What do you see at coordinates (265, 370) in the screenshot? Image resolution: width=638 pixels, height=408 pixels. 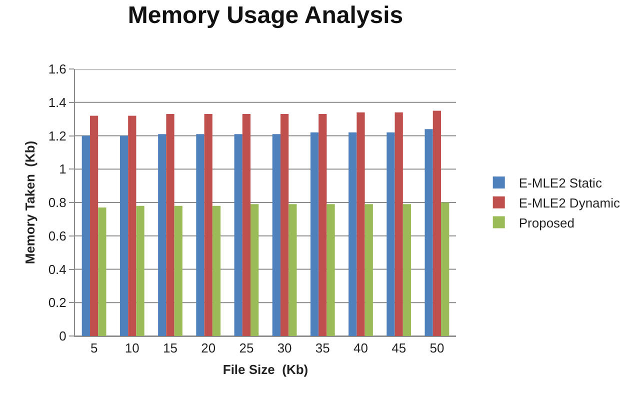 I see `x-axis-title: File Size (Kb)` at bounding box center [265, 370].